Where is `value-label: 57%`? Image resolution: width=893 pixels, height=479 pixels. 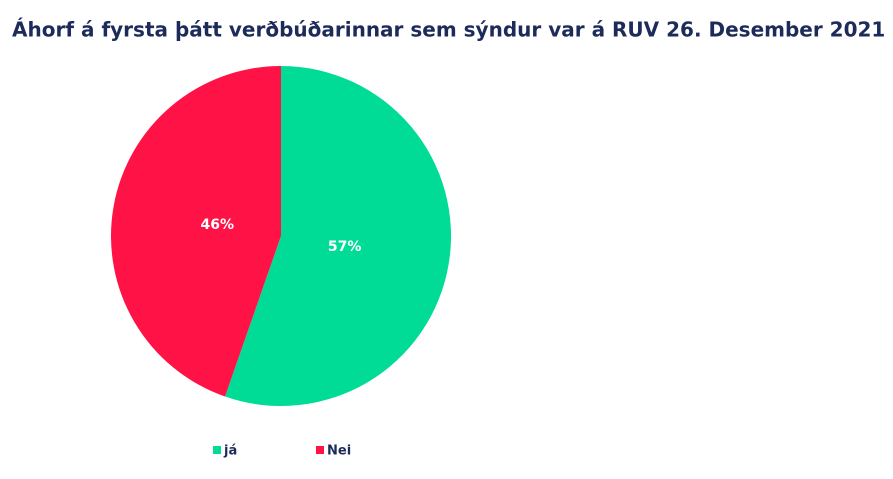 value-label: 57% is located at coordinates (345, 247).